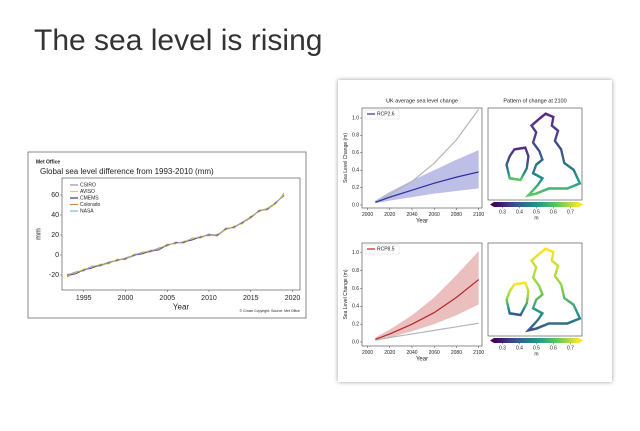 This screenshot has width=640, height=431. I want to click on y-tick-label: -20, so click(54, 275).